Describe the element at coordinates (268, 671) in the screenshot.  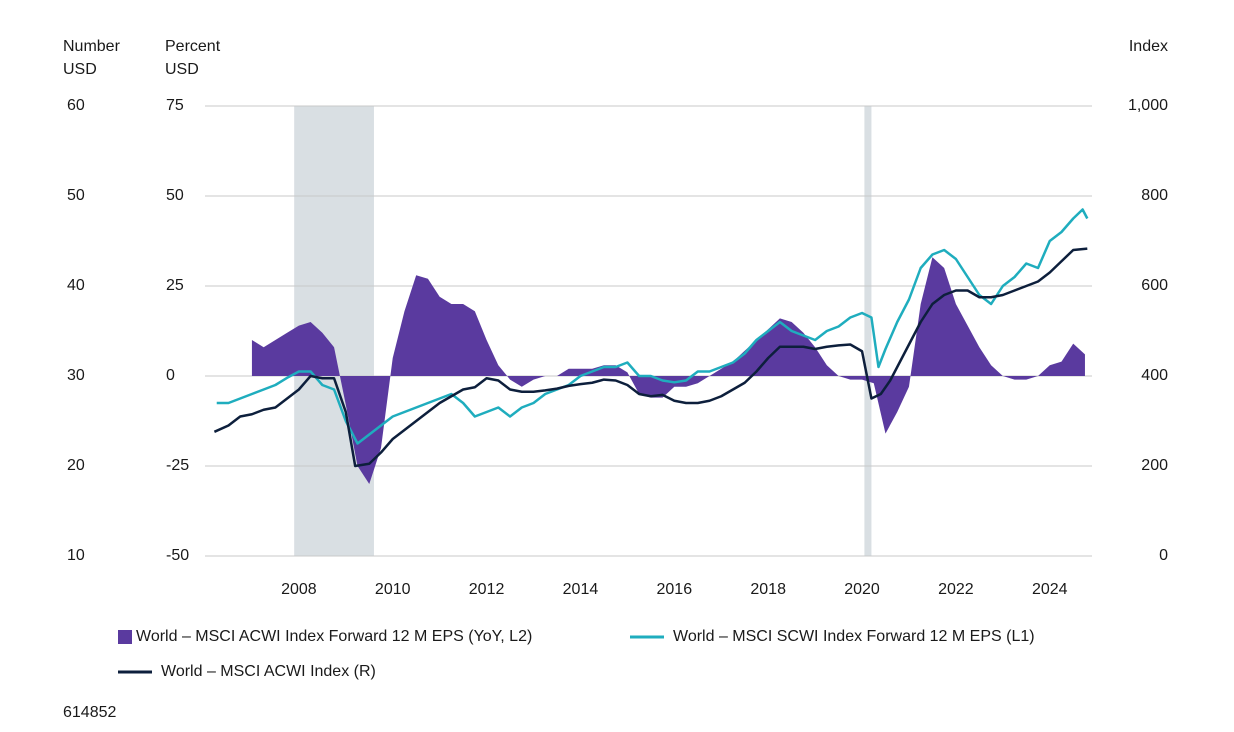
I see `legend-label: World – MSCI ACWI Index (R)` at that location.